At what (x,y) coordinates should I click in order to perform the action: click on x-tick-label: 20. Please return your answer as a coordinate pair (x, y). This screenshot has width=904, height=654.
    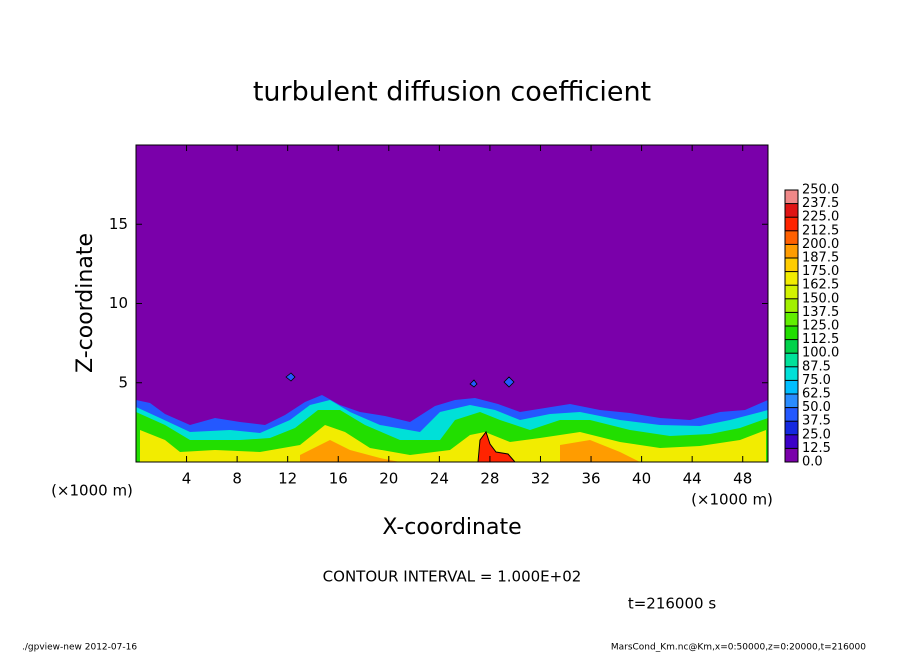
    Looking at the image, I should click on (388, 479).